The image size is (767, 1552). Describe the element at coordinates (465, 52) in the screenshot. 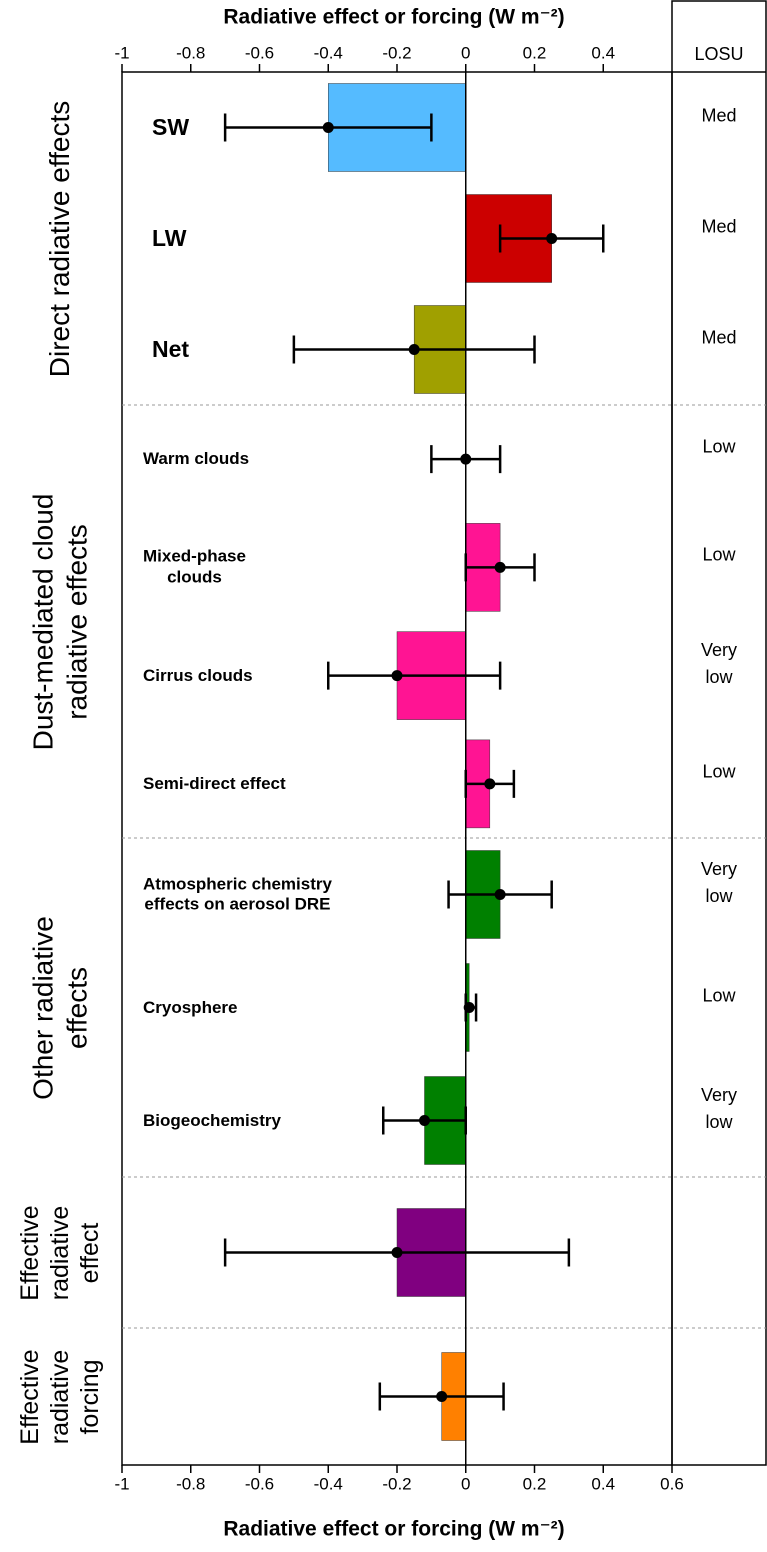

I see `x-tick-label-top: 0` at that location.